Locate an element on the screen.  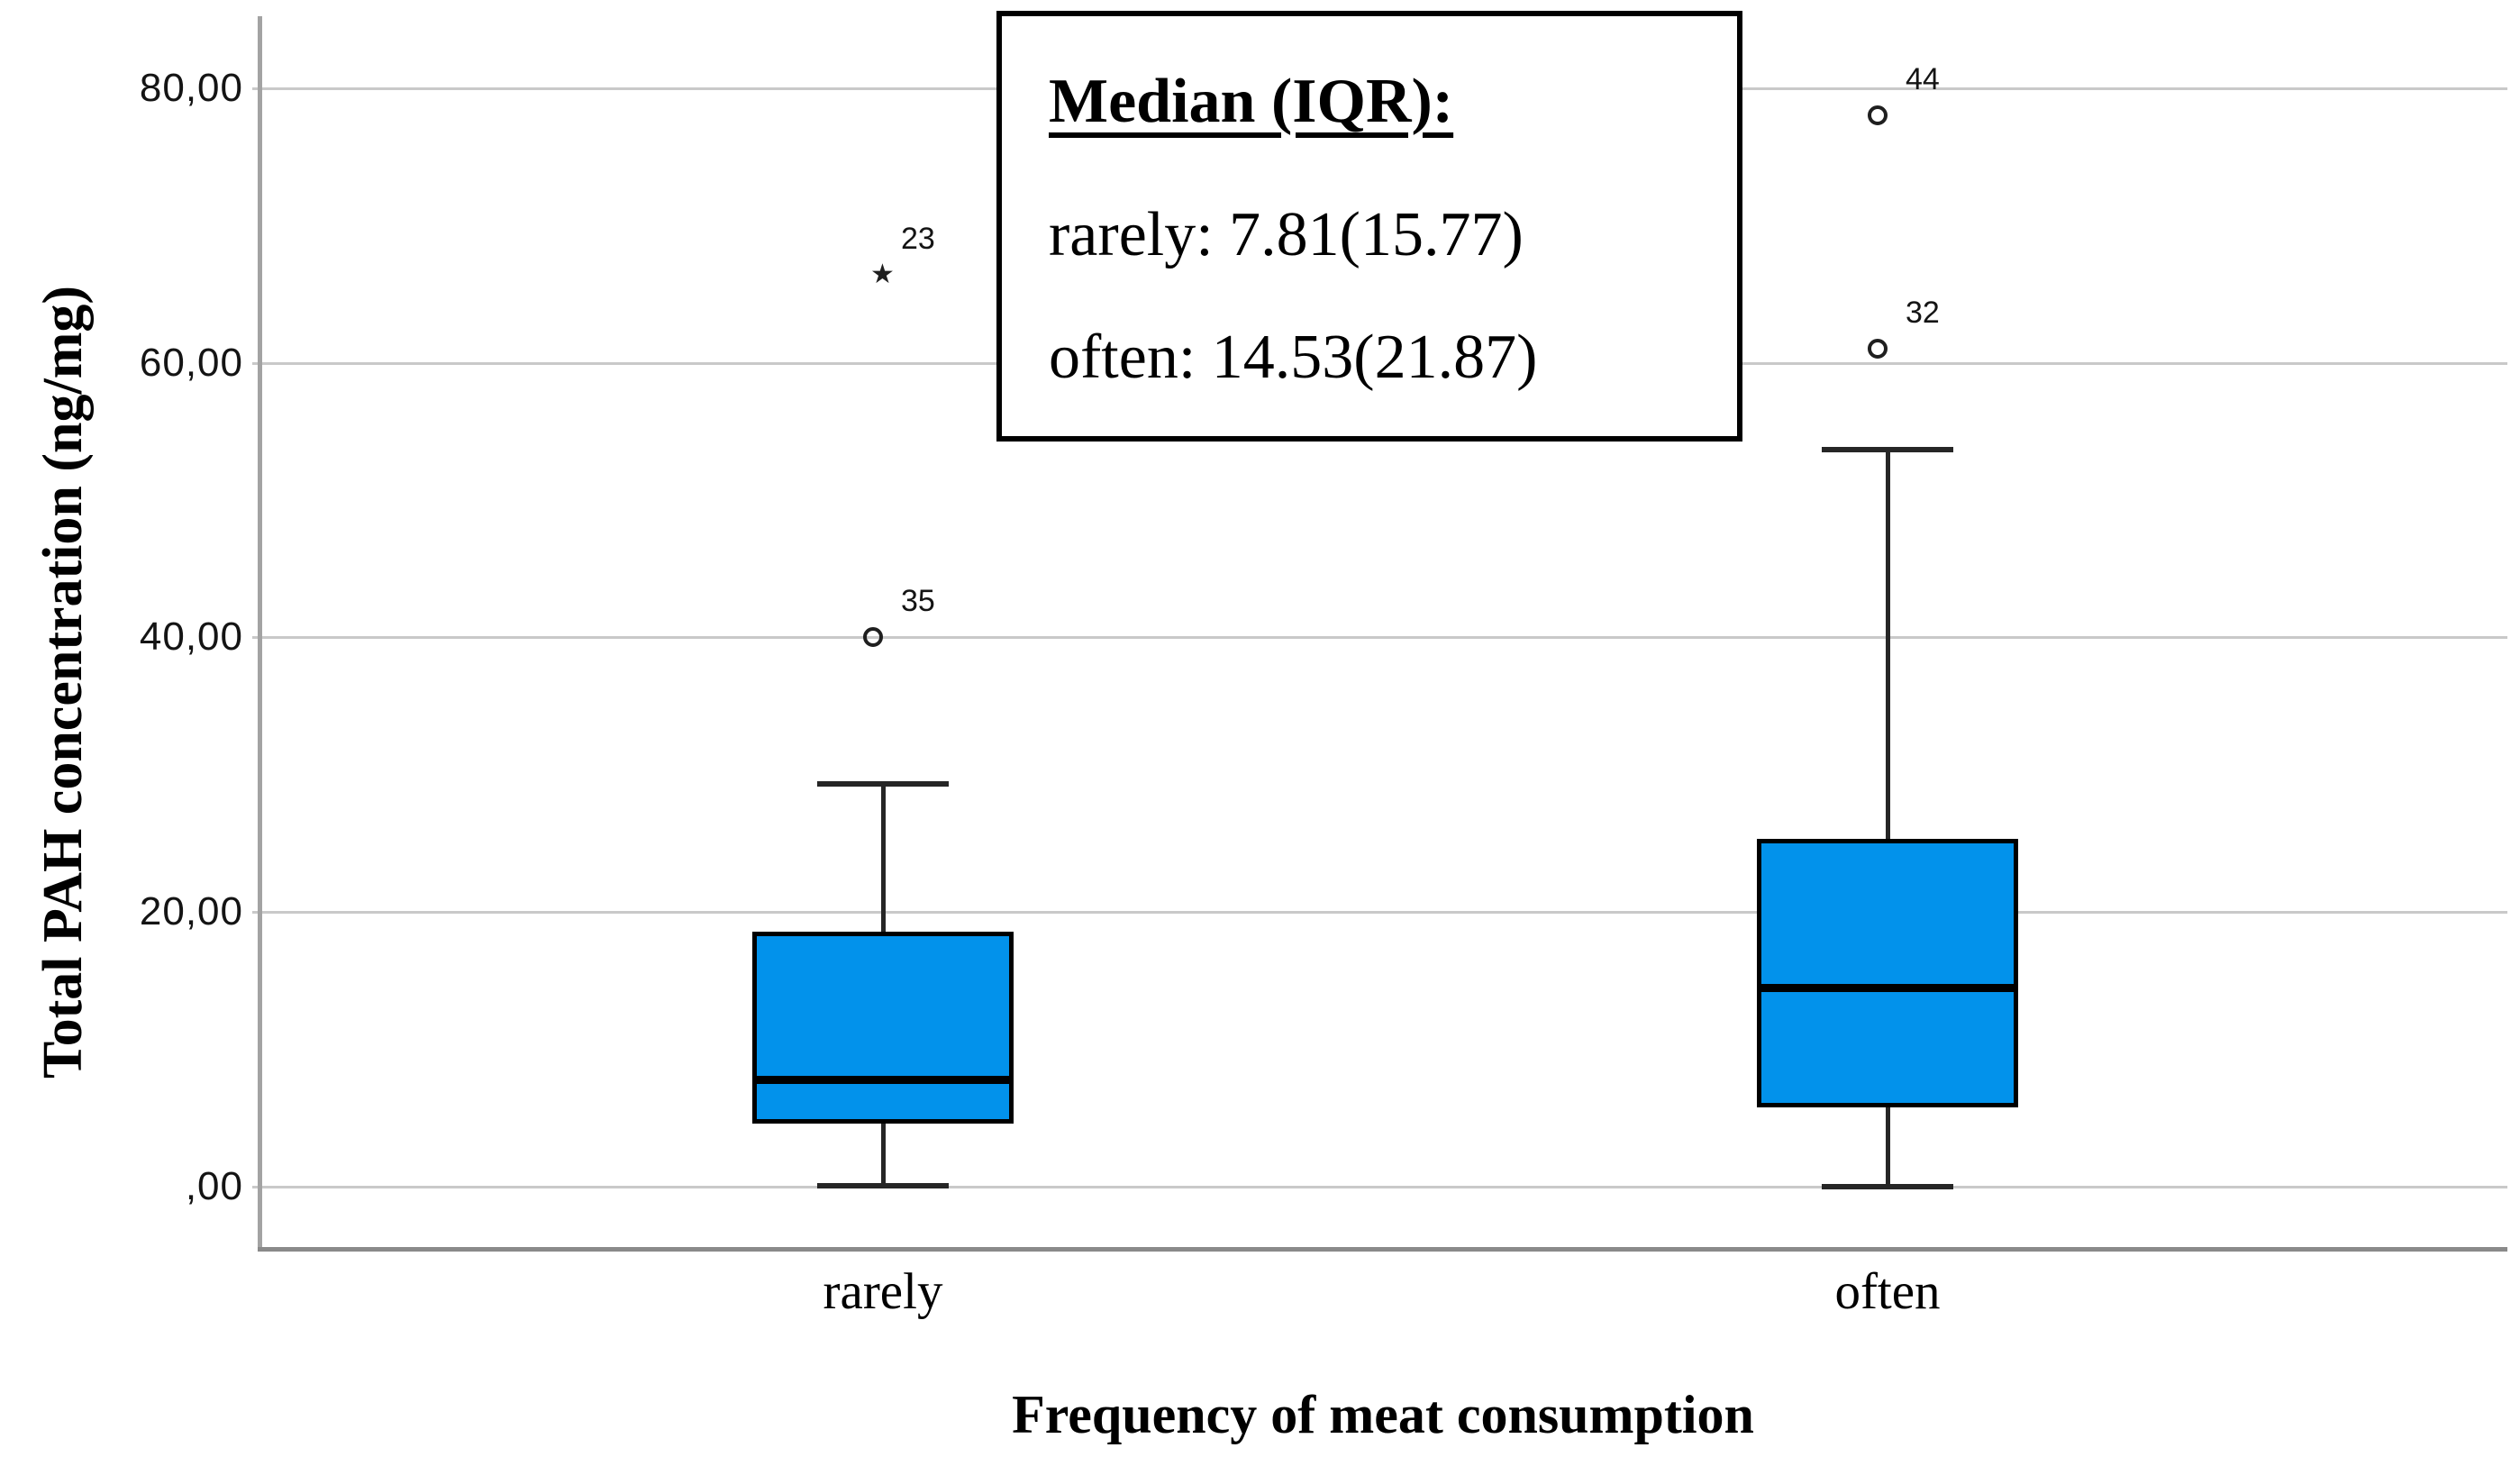
y-axis-line is located at coordinates (260, 632).